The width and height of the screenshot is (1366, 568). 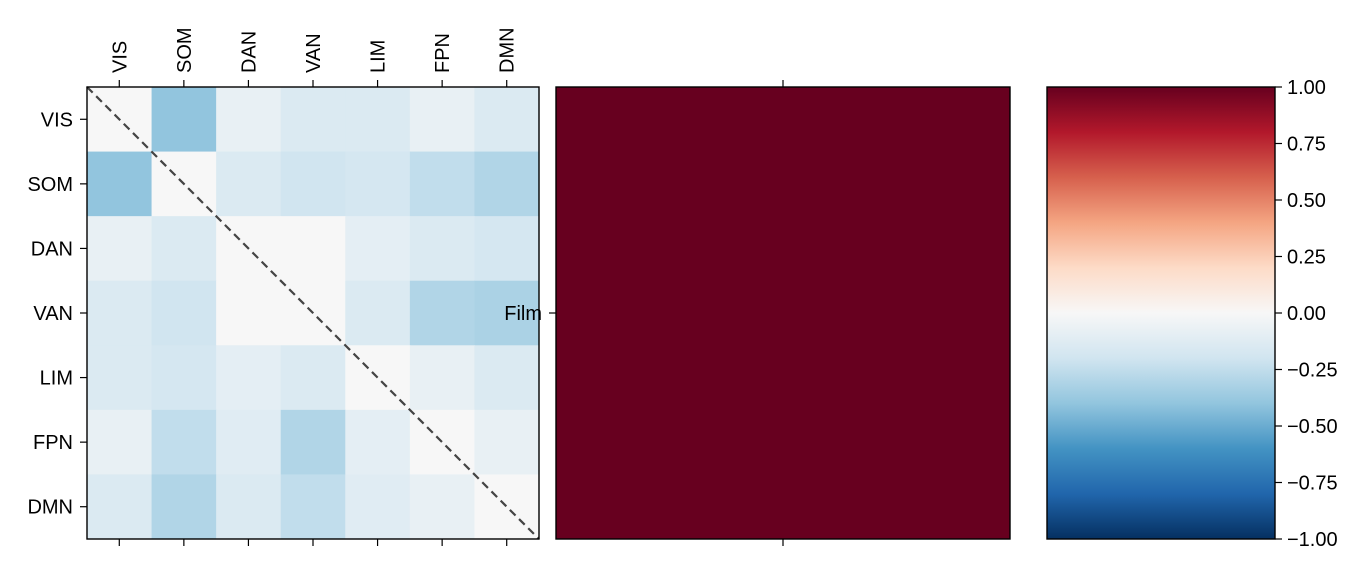 What do you see at coordinates (1306, 258) in the screenshot?
I see `colorbar-tick-label: 0.25` at bounding box center [1306, 258].